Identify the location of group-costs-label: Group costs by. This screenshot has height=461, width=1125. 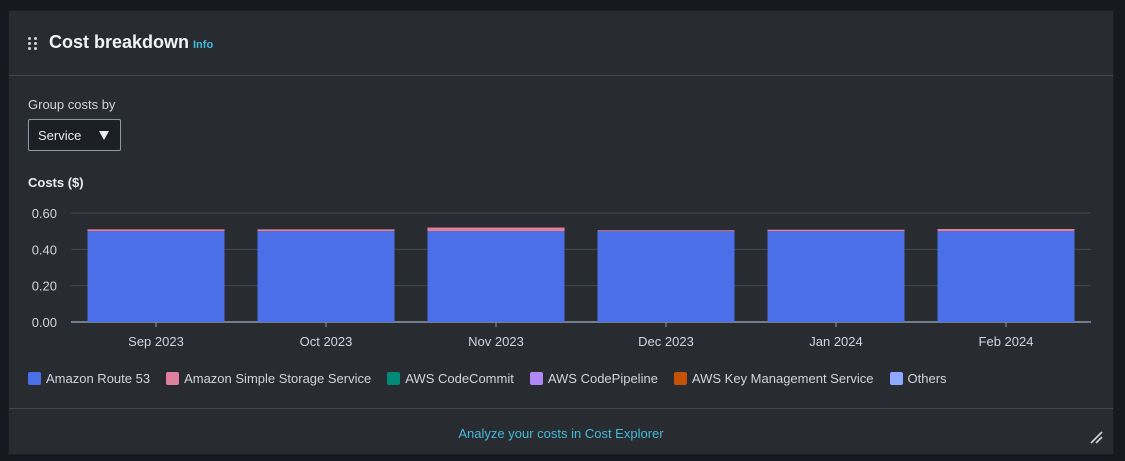
(72, 104).